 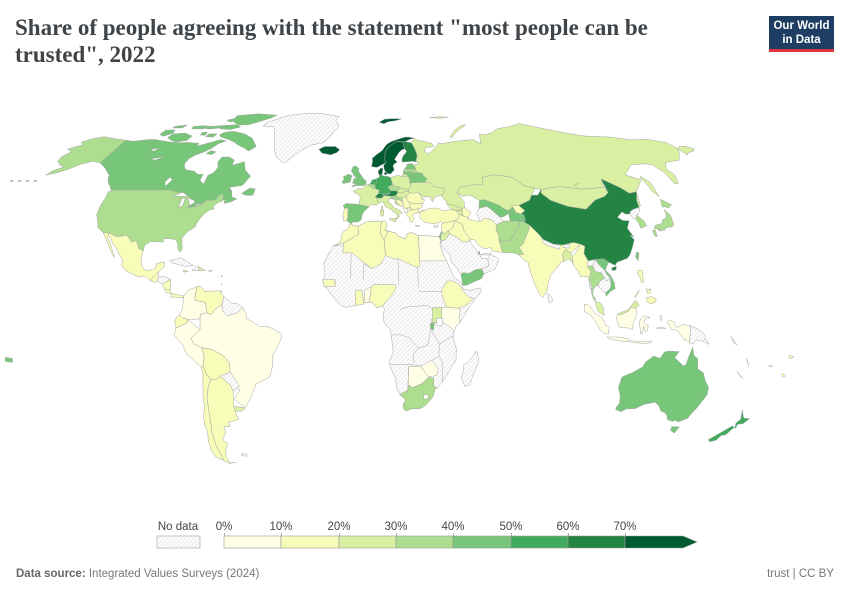 What do you see at coordinates (224, 527) in the screenshot?
I see `svg-text: 0%` at bounding box center [224, 527].